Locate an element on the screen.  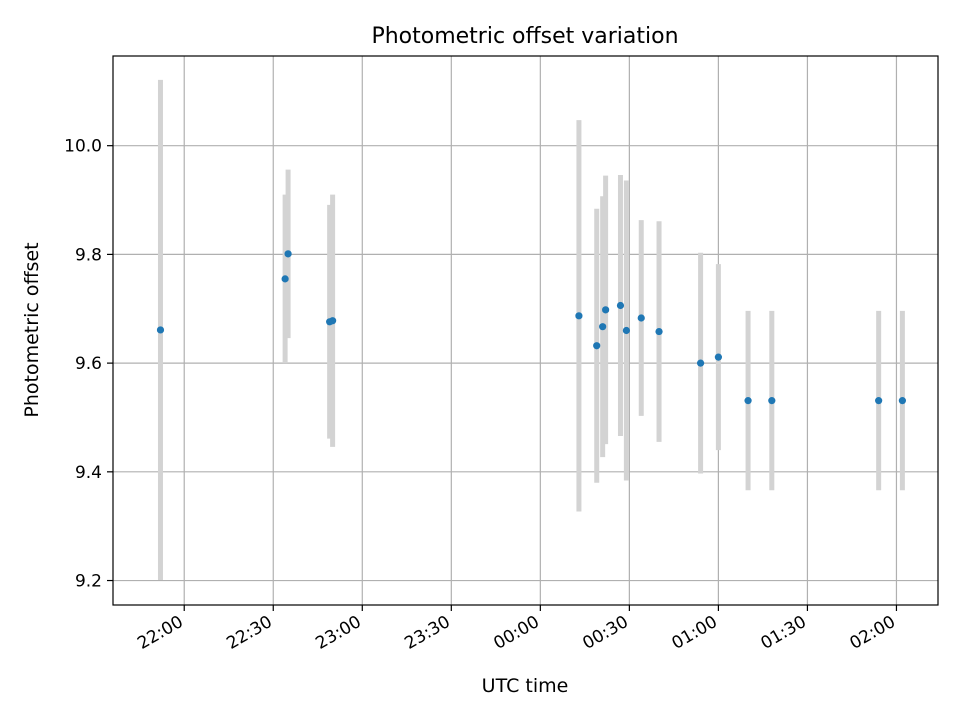
x-axis-label: UTC time is located at coordinates (525, 686).